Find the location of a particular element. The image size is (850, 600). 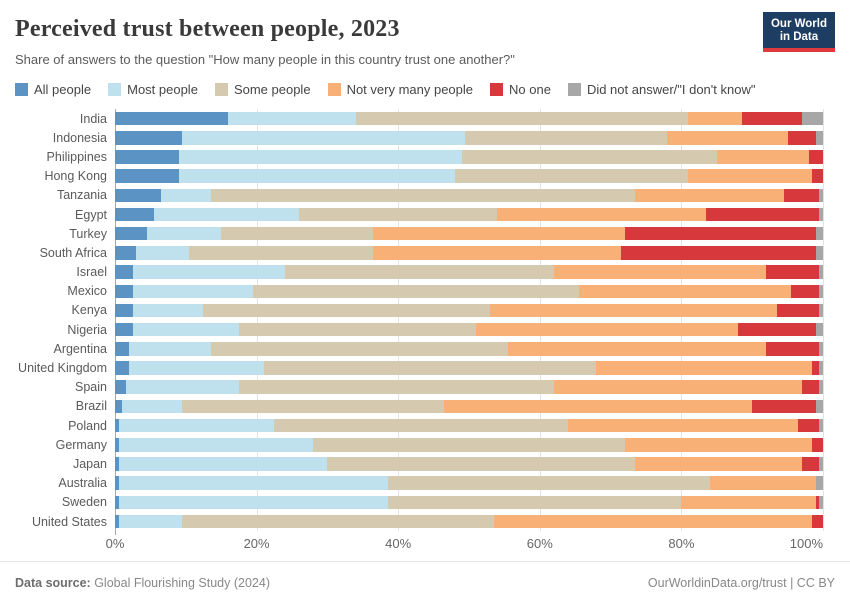

legend-item-all-people: All people is located at coordinates (53, 89).